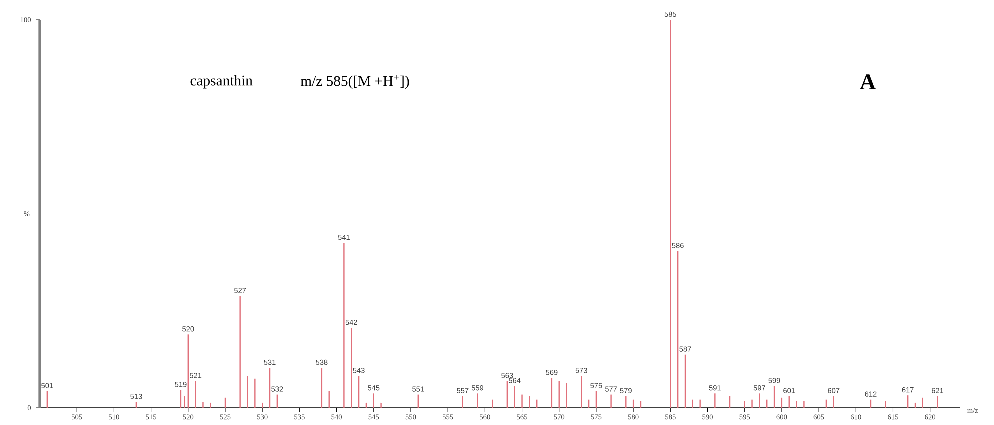  What do you see at coordinates (868, 82) in the screenshot?
I see `annotation: A` at bounding box center [868, 82].